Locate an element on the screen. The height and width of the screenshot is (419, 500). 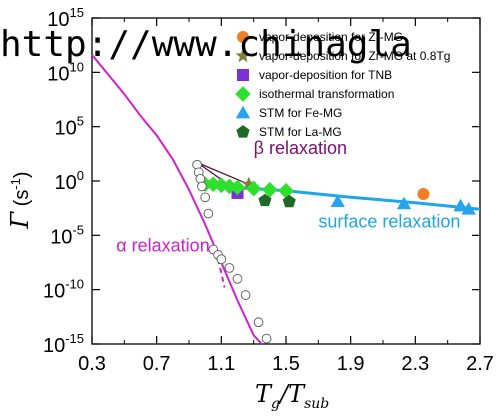
y-tick-labels: 10¹⁵ 10¹⁰ 10⁵ 10⁰ 10⁻⁵ 10⁻¹⁰ 10⁻¹⁵ is located at coordinates (63, 181).